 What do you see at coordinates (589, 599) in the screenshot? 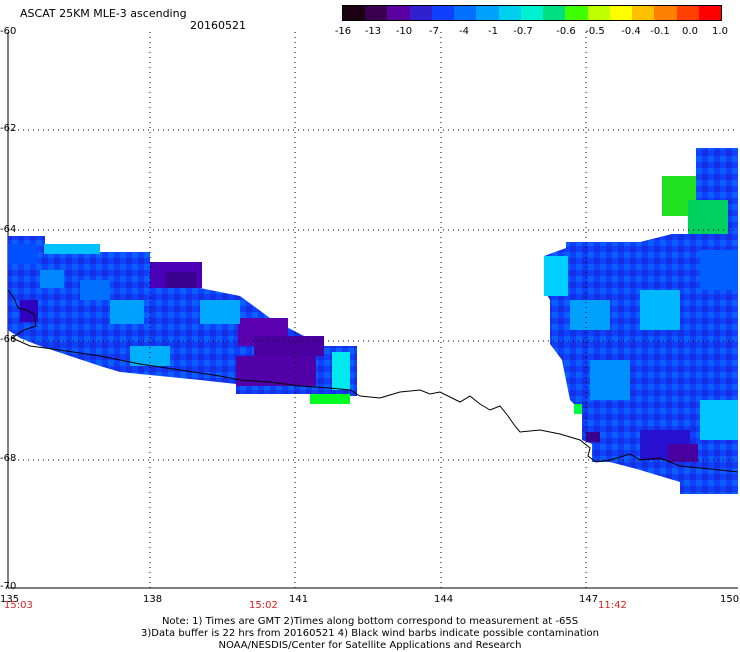
I see `longitude-label: 147` at bounding box center [589, 599].